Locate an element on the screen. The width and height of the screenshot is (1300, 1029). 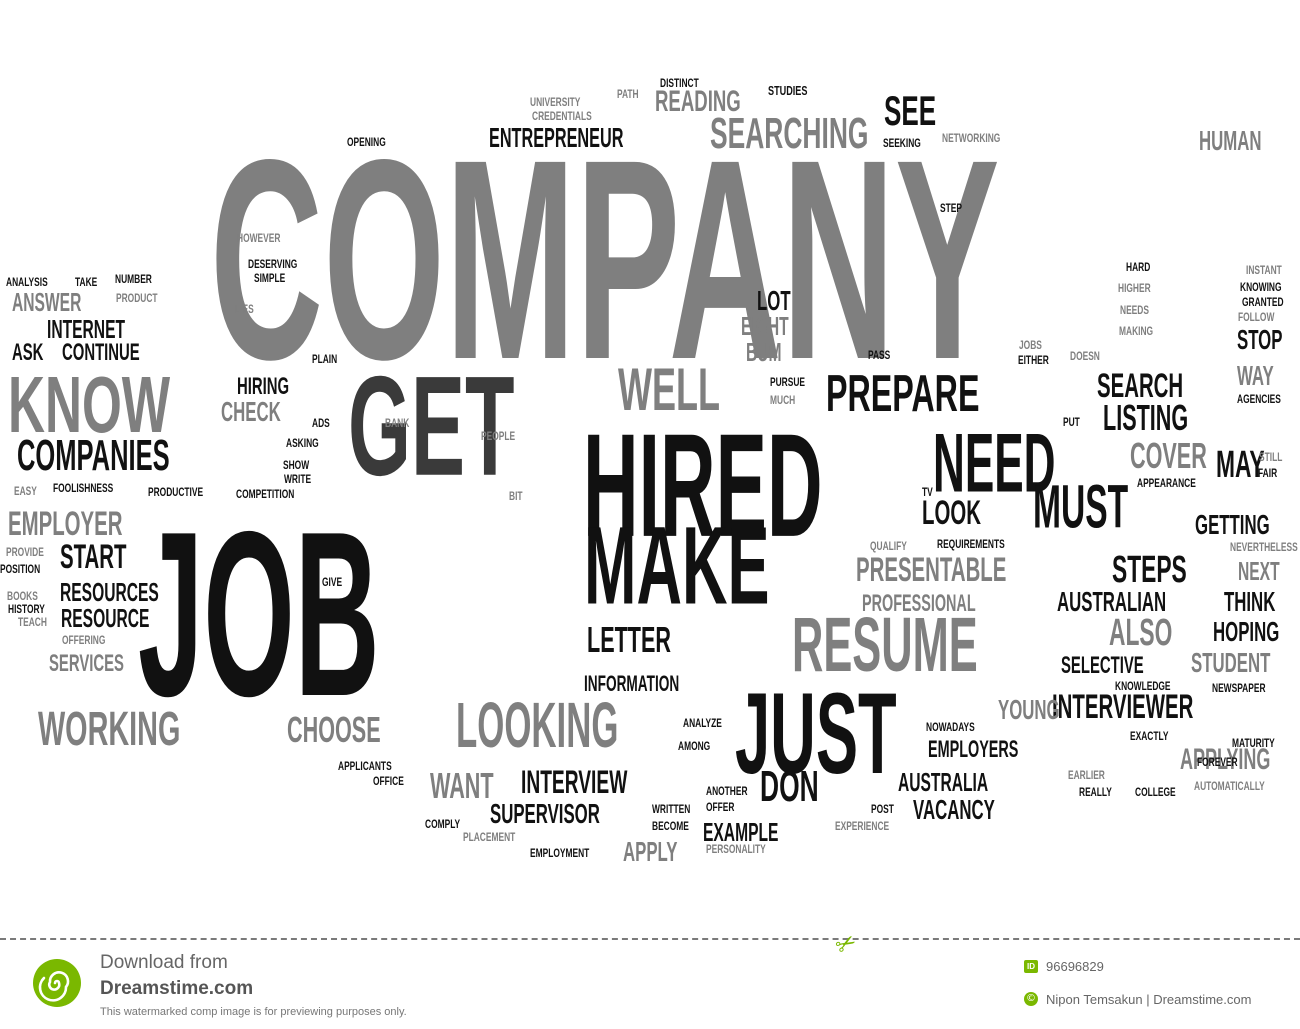
word-analyze: ANALYZE is located at coordinates (702, 723).